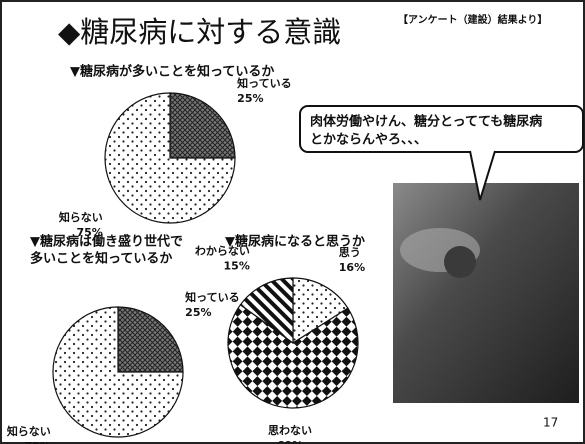 The width and height of the screenshot is (585, 444). What do you see at coordinates (237, 265) in the screenshot?
I see `slice-value: 15%` at bounding box center [237, 265].